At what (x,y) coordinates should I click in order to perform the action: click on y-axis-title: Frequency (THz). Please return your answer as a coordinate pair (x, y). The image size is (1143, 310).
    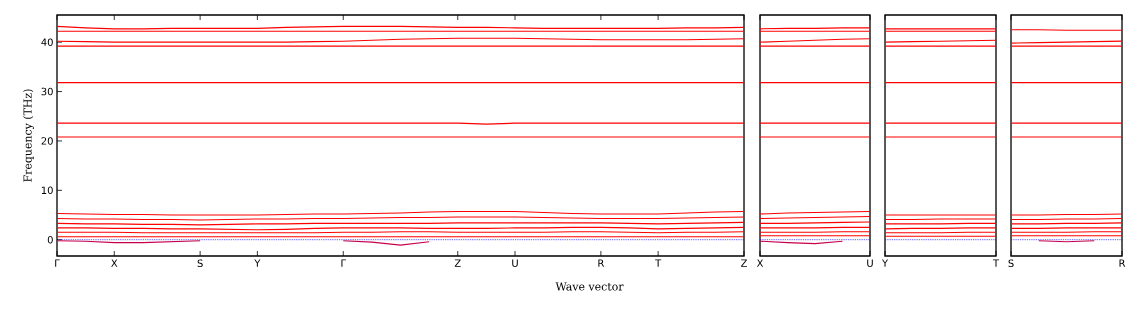
    Looking at the image, I should click on (28, 135).